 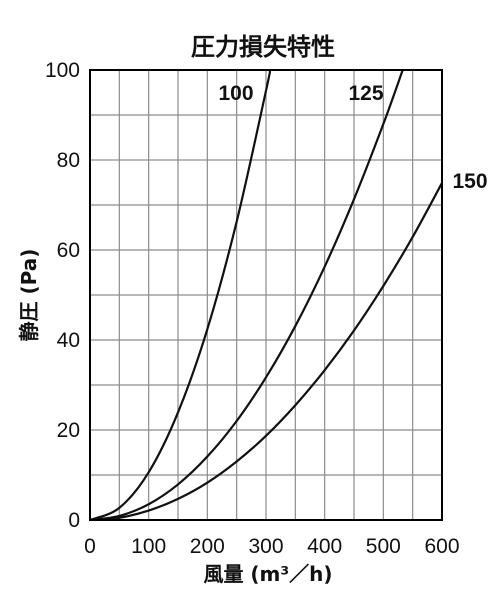 I want to click on x-tick-label: 600, so click(x=441, y=546).